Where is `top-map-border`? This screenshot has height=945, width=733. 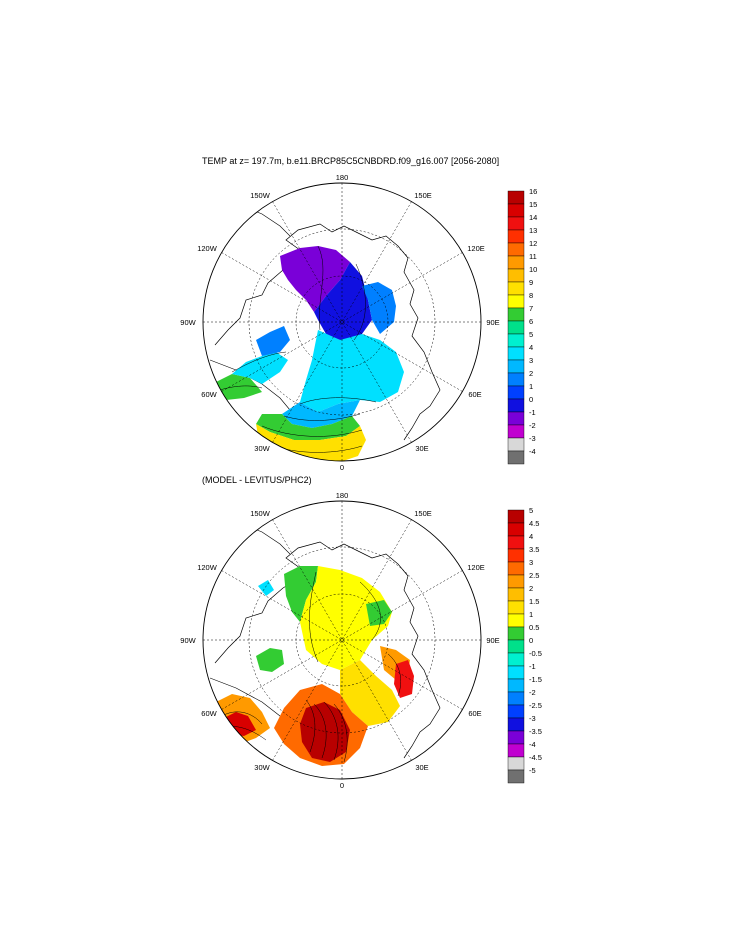
top-map-border is located at coordinates (342, 322).